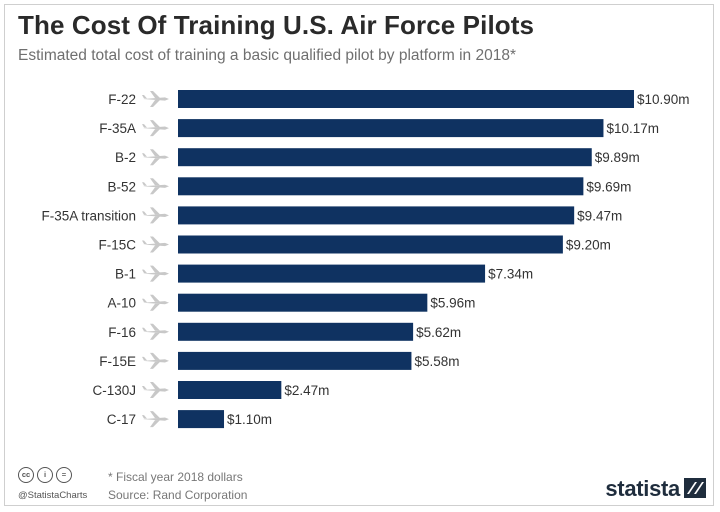 This screenshot has width=720, height=512. What do you see at coordinates (117, 128) in the screenshot?
I see `category-label-f-35a: F-35A` at bounding box center [117, 128].